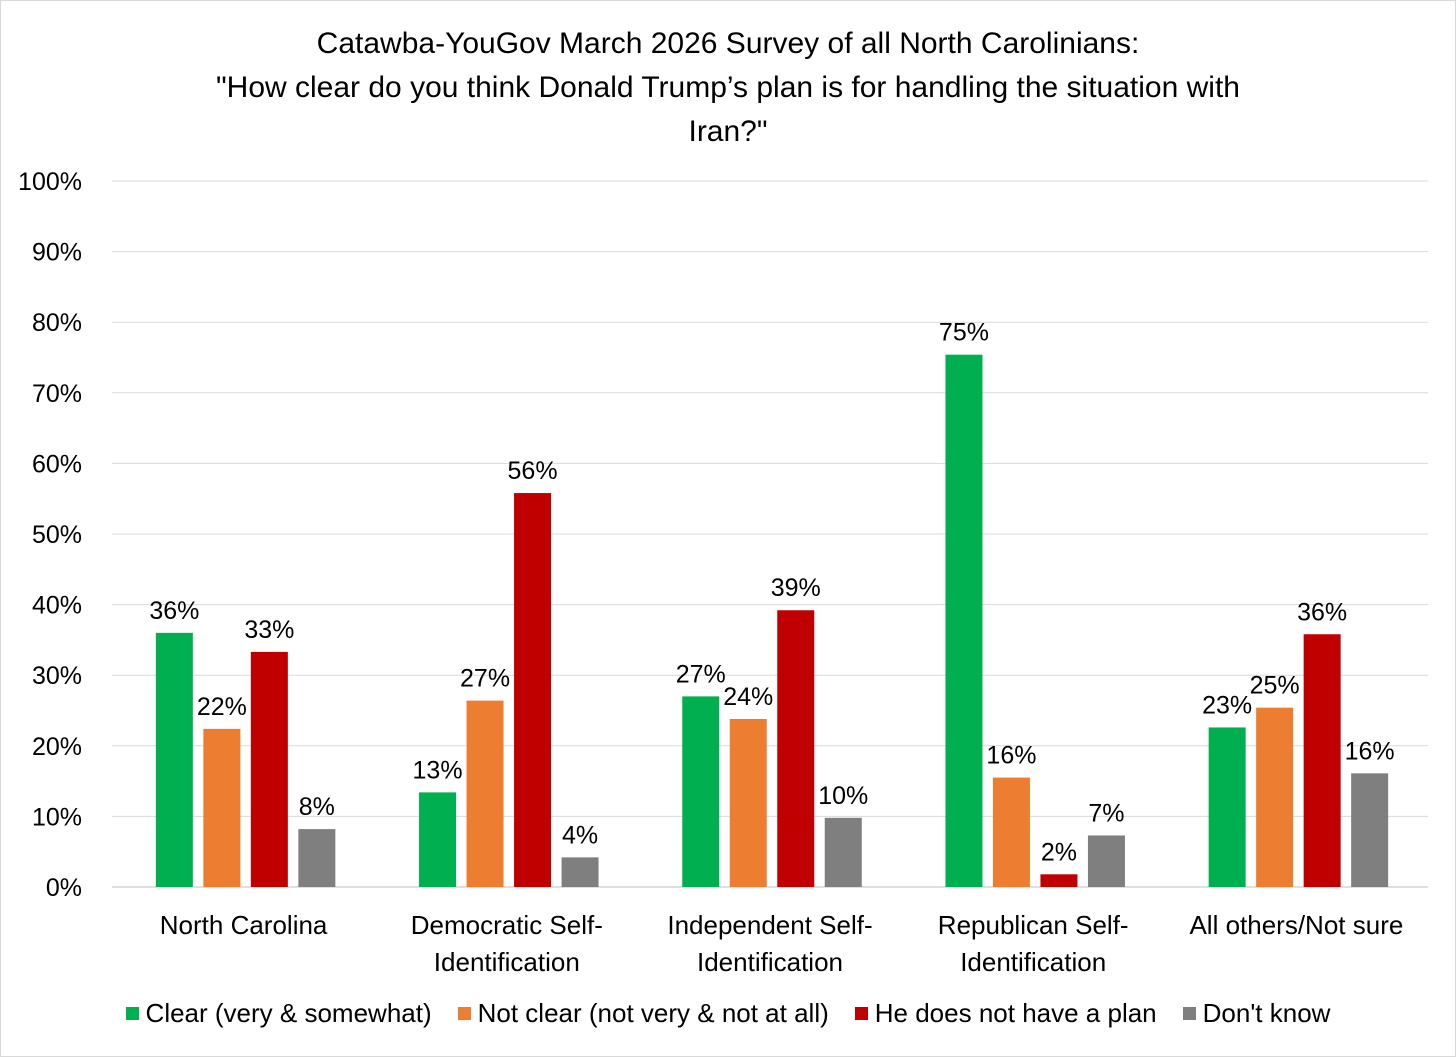 The width and height of the screenshot is (1456, 1057). Describe the element at coordinates (964, 333) in the screenshot. I see `data-label: 75%` at that location.